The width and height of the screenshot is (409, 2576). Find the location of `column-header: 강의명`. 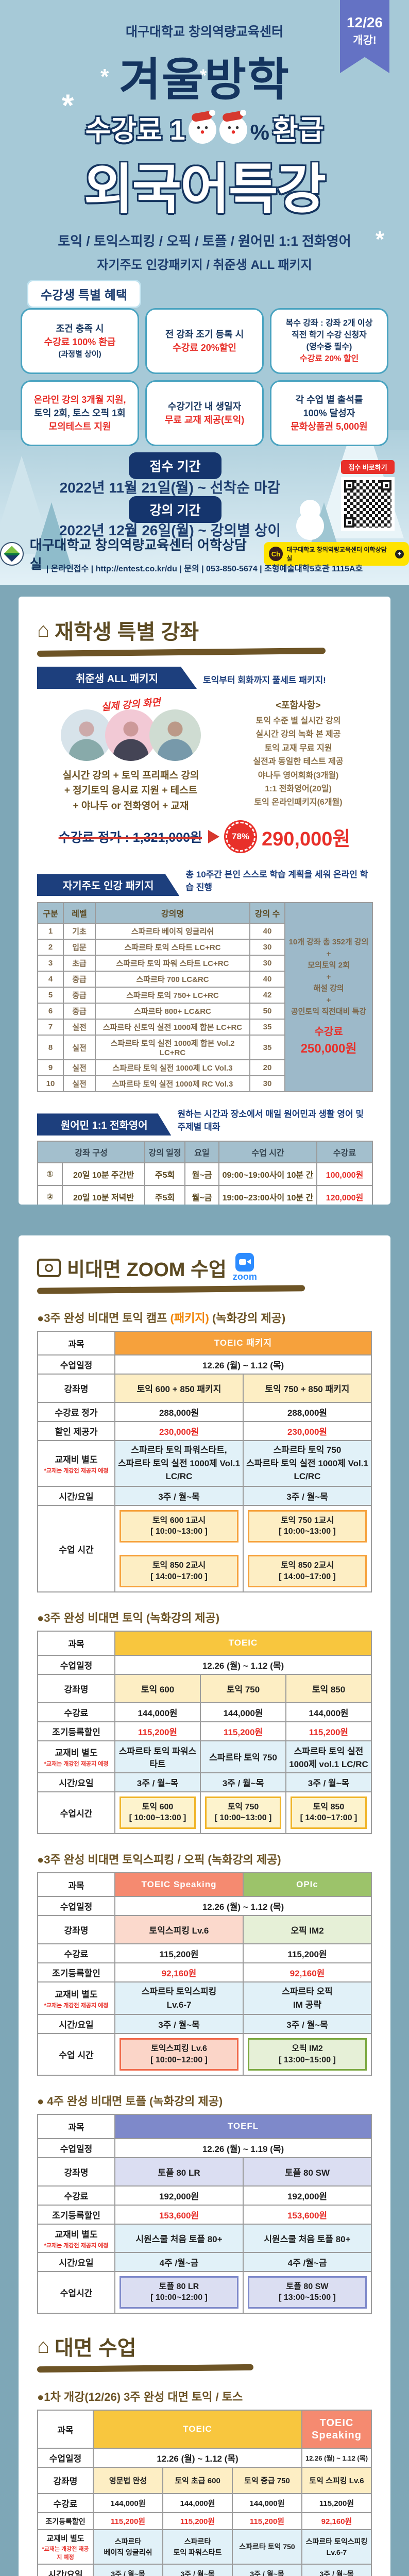

column-header: 강의명 is located at coordinates (172, 913).